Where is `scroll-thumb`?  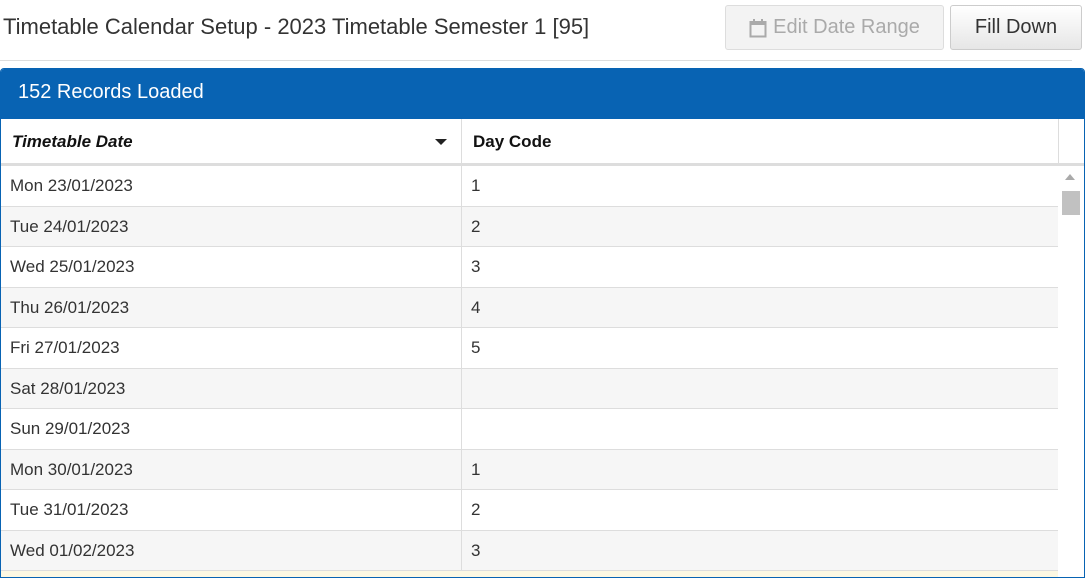
scroll-thumb is located at coordinates (1071, 203).